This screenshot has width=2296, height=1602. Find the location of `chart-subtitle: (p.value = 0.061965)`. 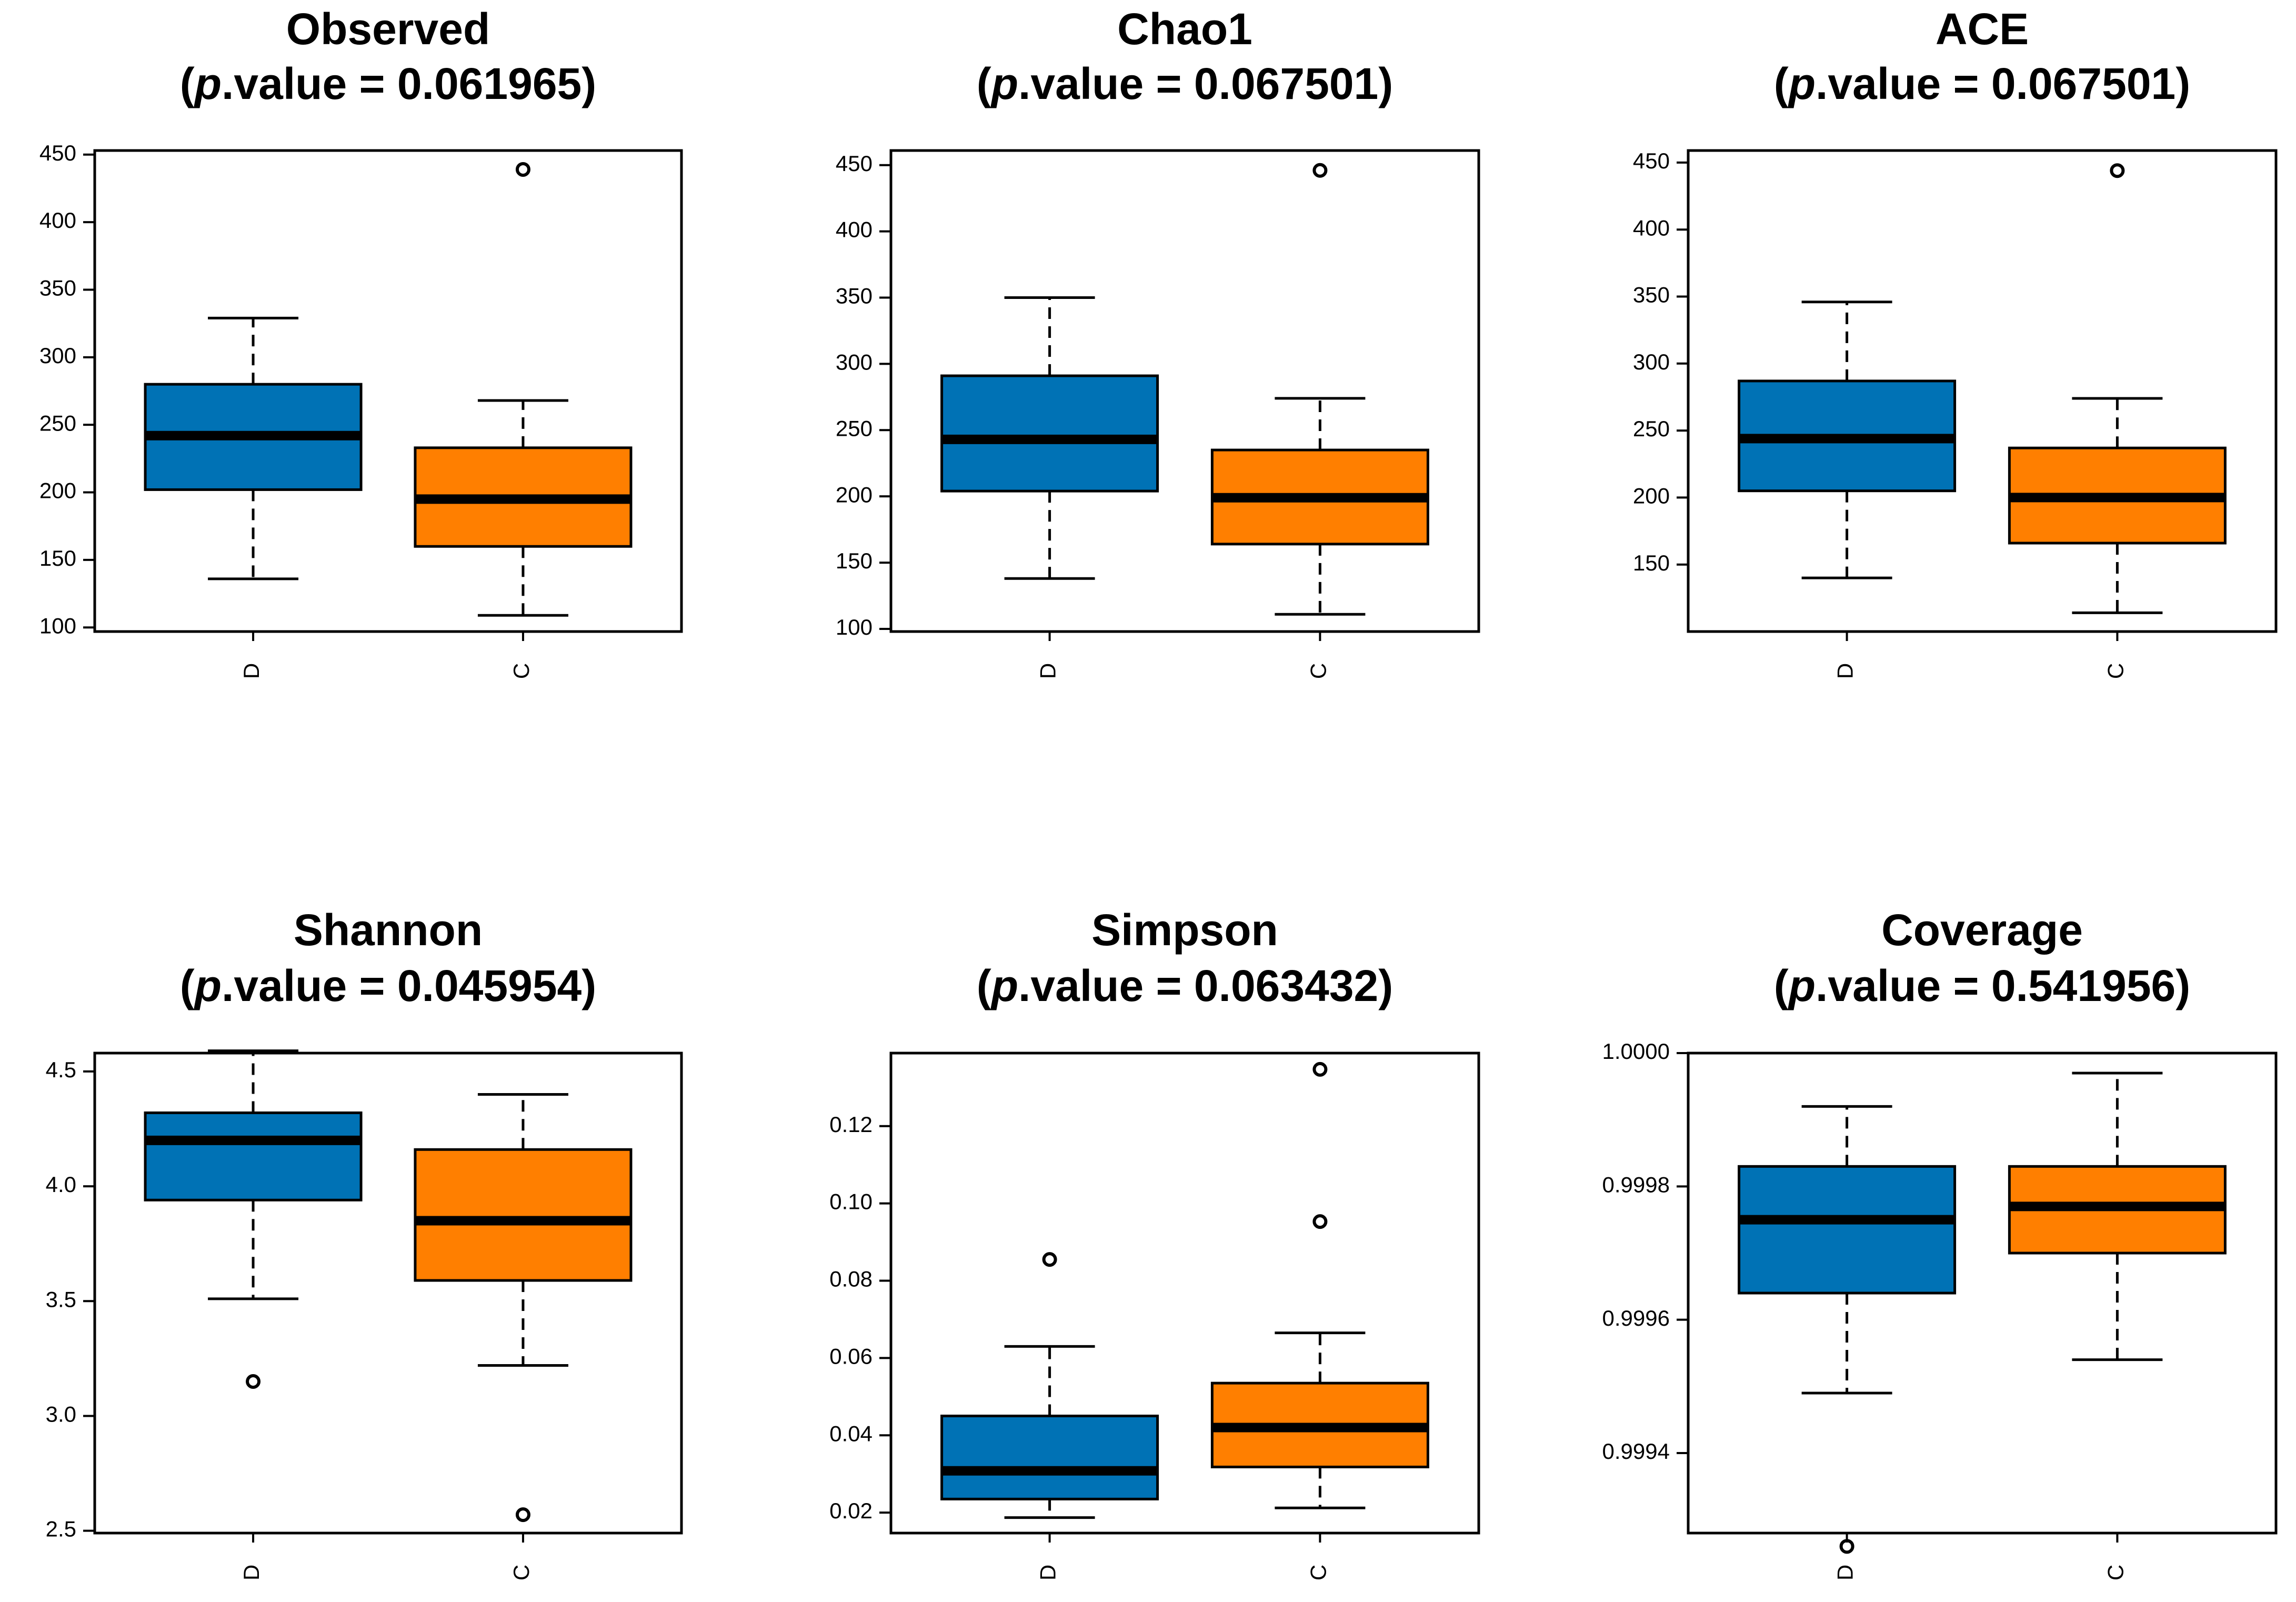

chart-subtitle: (p.value = 0.061965) is located at coordinates (388, 83).